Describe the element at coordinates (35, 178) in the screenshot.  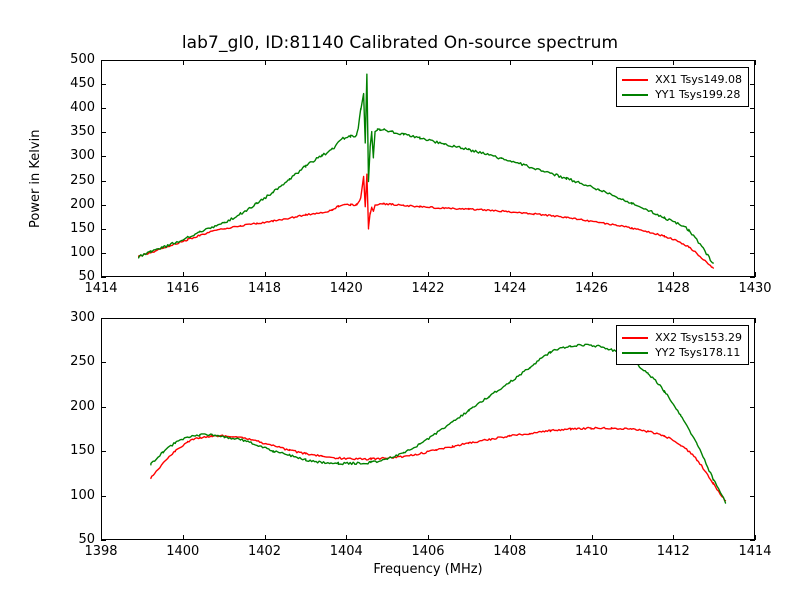
I see `y-axis-label-top: Power in Kelvin` at that location.